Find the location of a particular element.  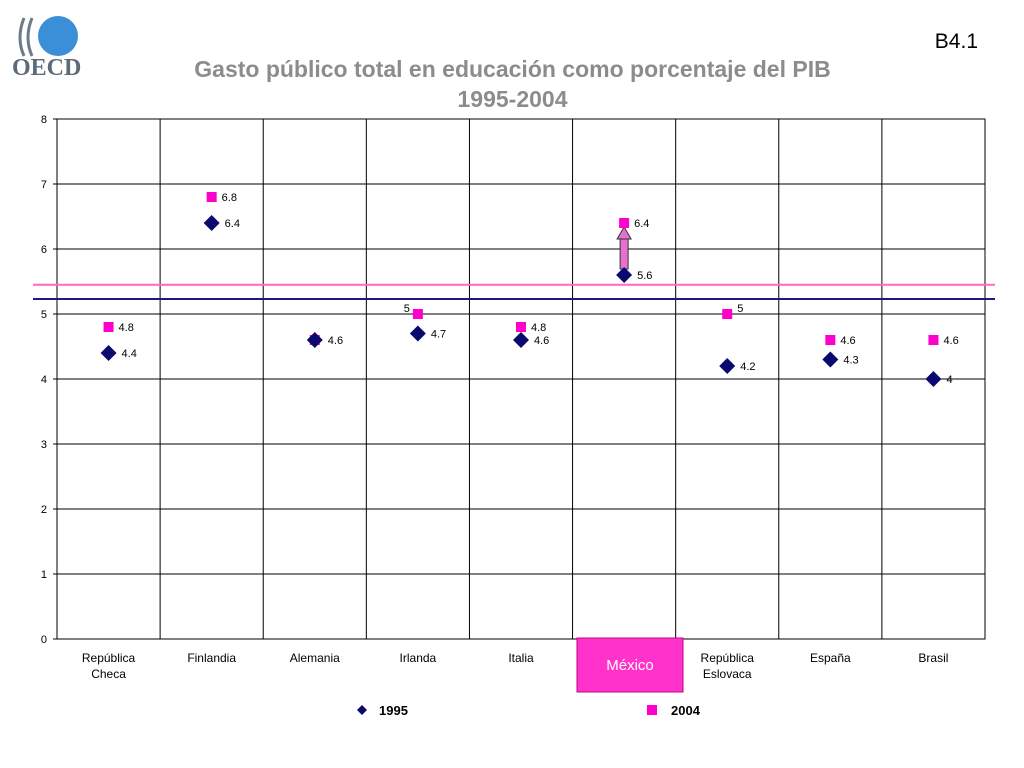

y-tick-label: 4 is located at coordinates (44, 380).